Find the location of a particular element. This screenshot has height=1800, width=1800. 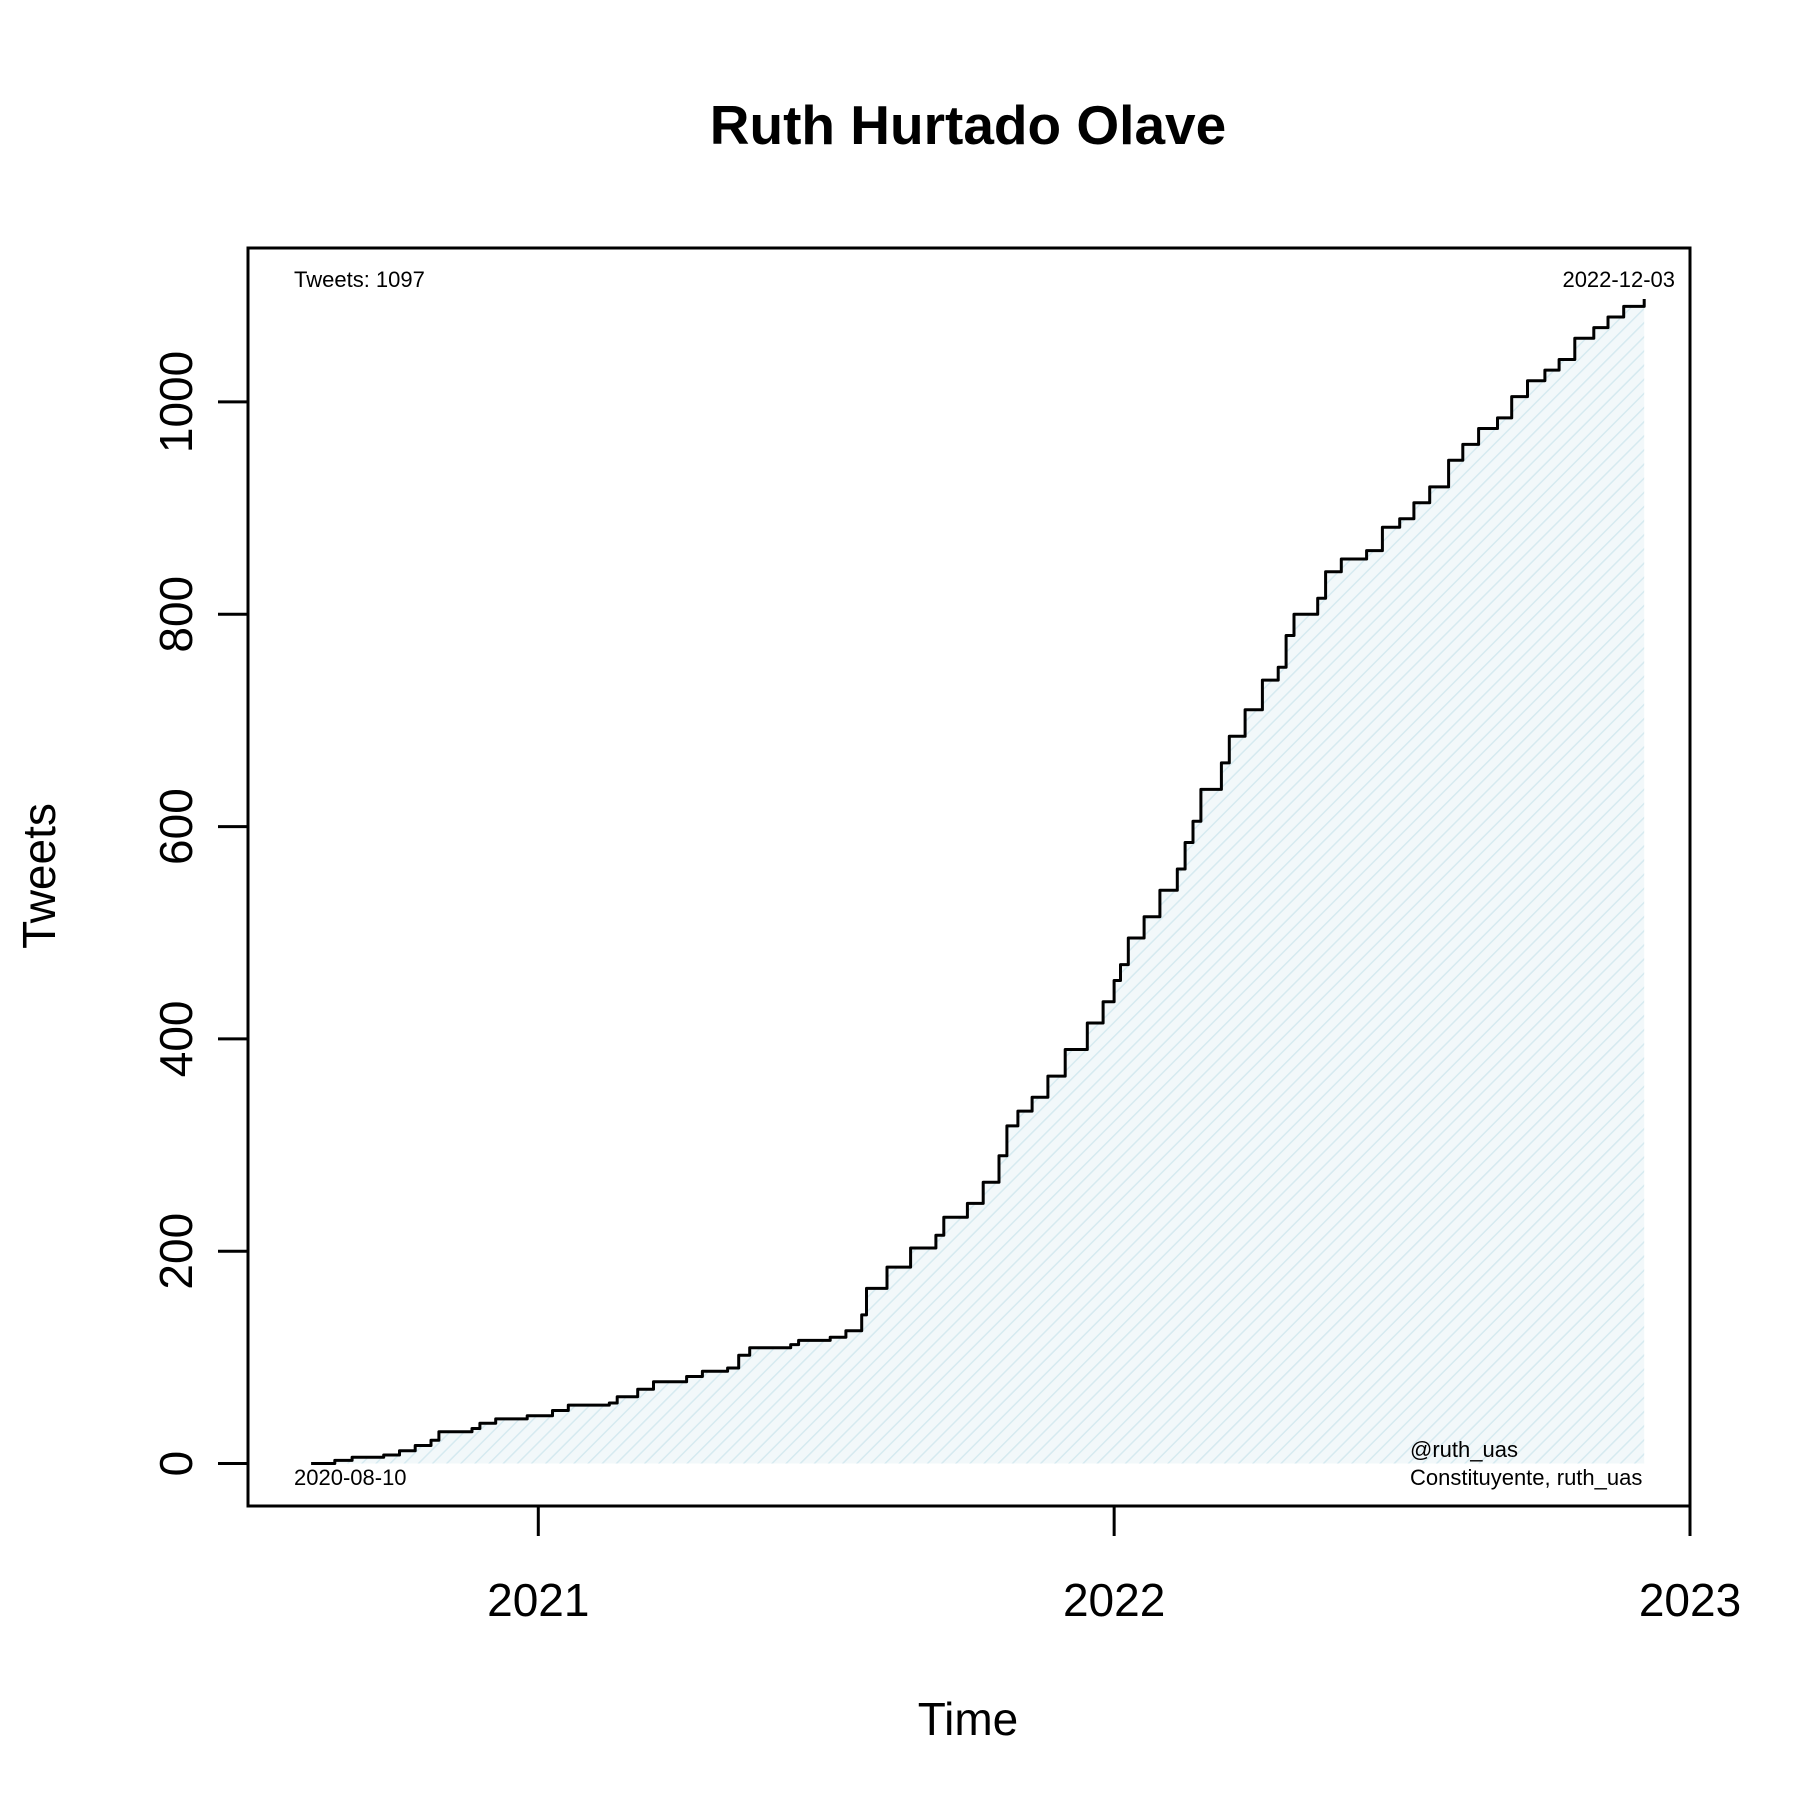

x-axis: 2021 2022 2023 is located at coordinates (1114, 1566).